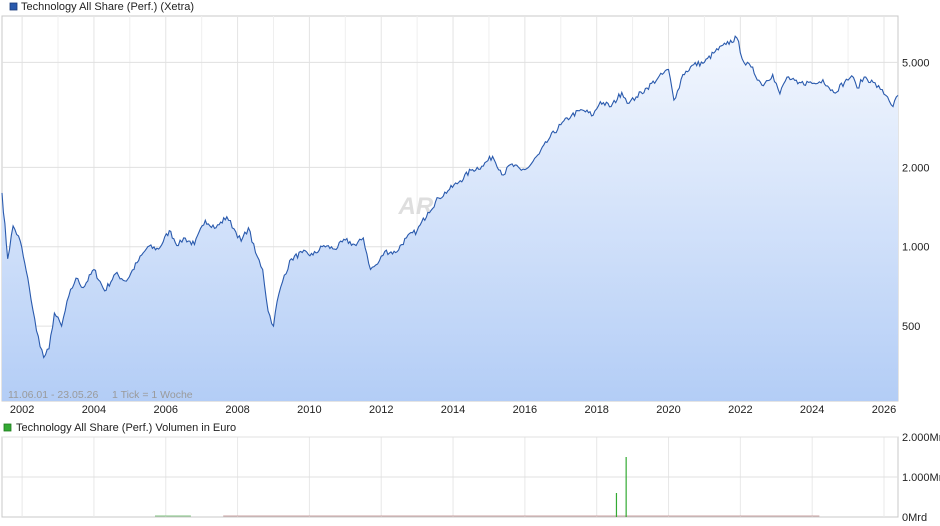 The height and width of the screenshot is (526, 940). What do you see at coordinates (916, 168) in the screenshot?
I see `price-y-tick-label: 2.000` at bounding box center [916, 168].